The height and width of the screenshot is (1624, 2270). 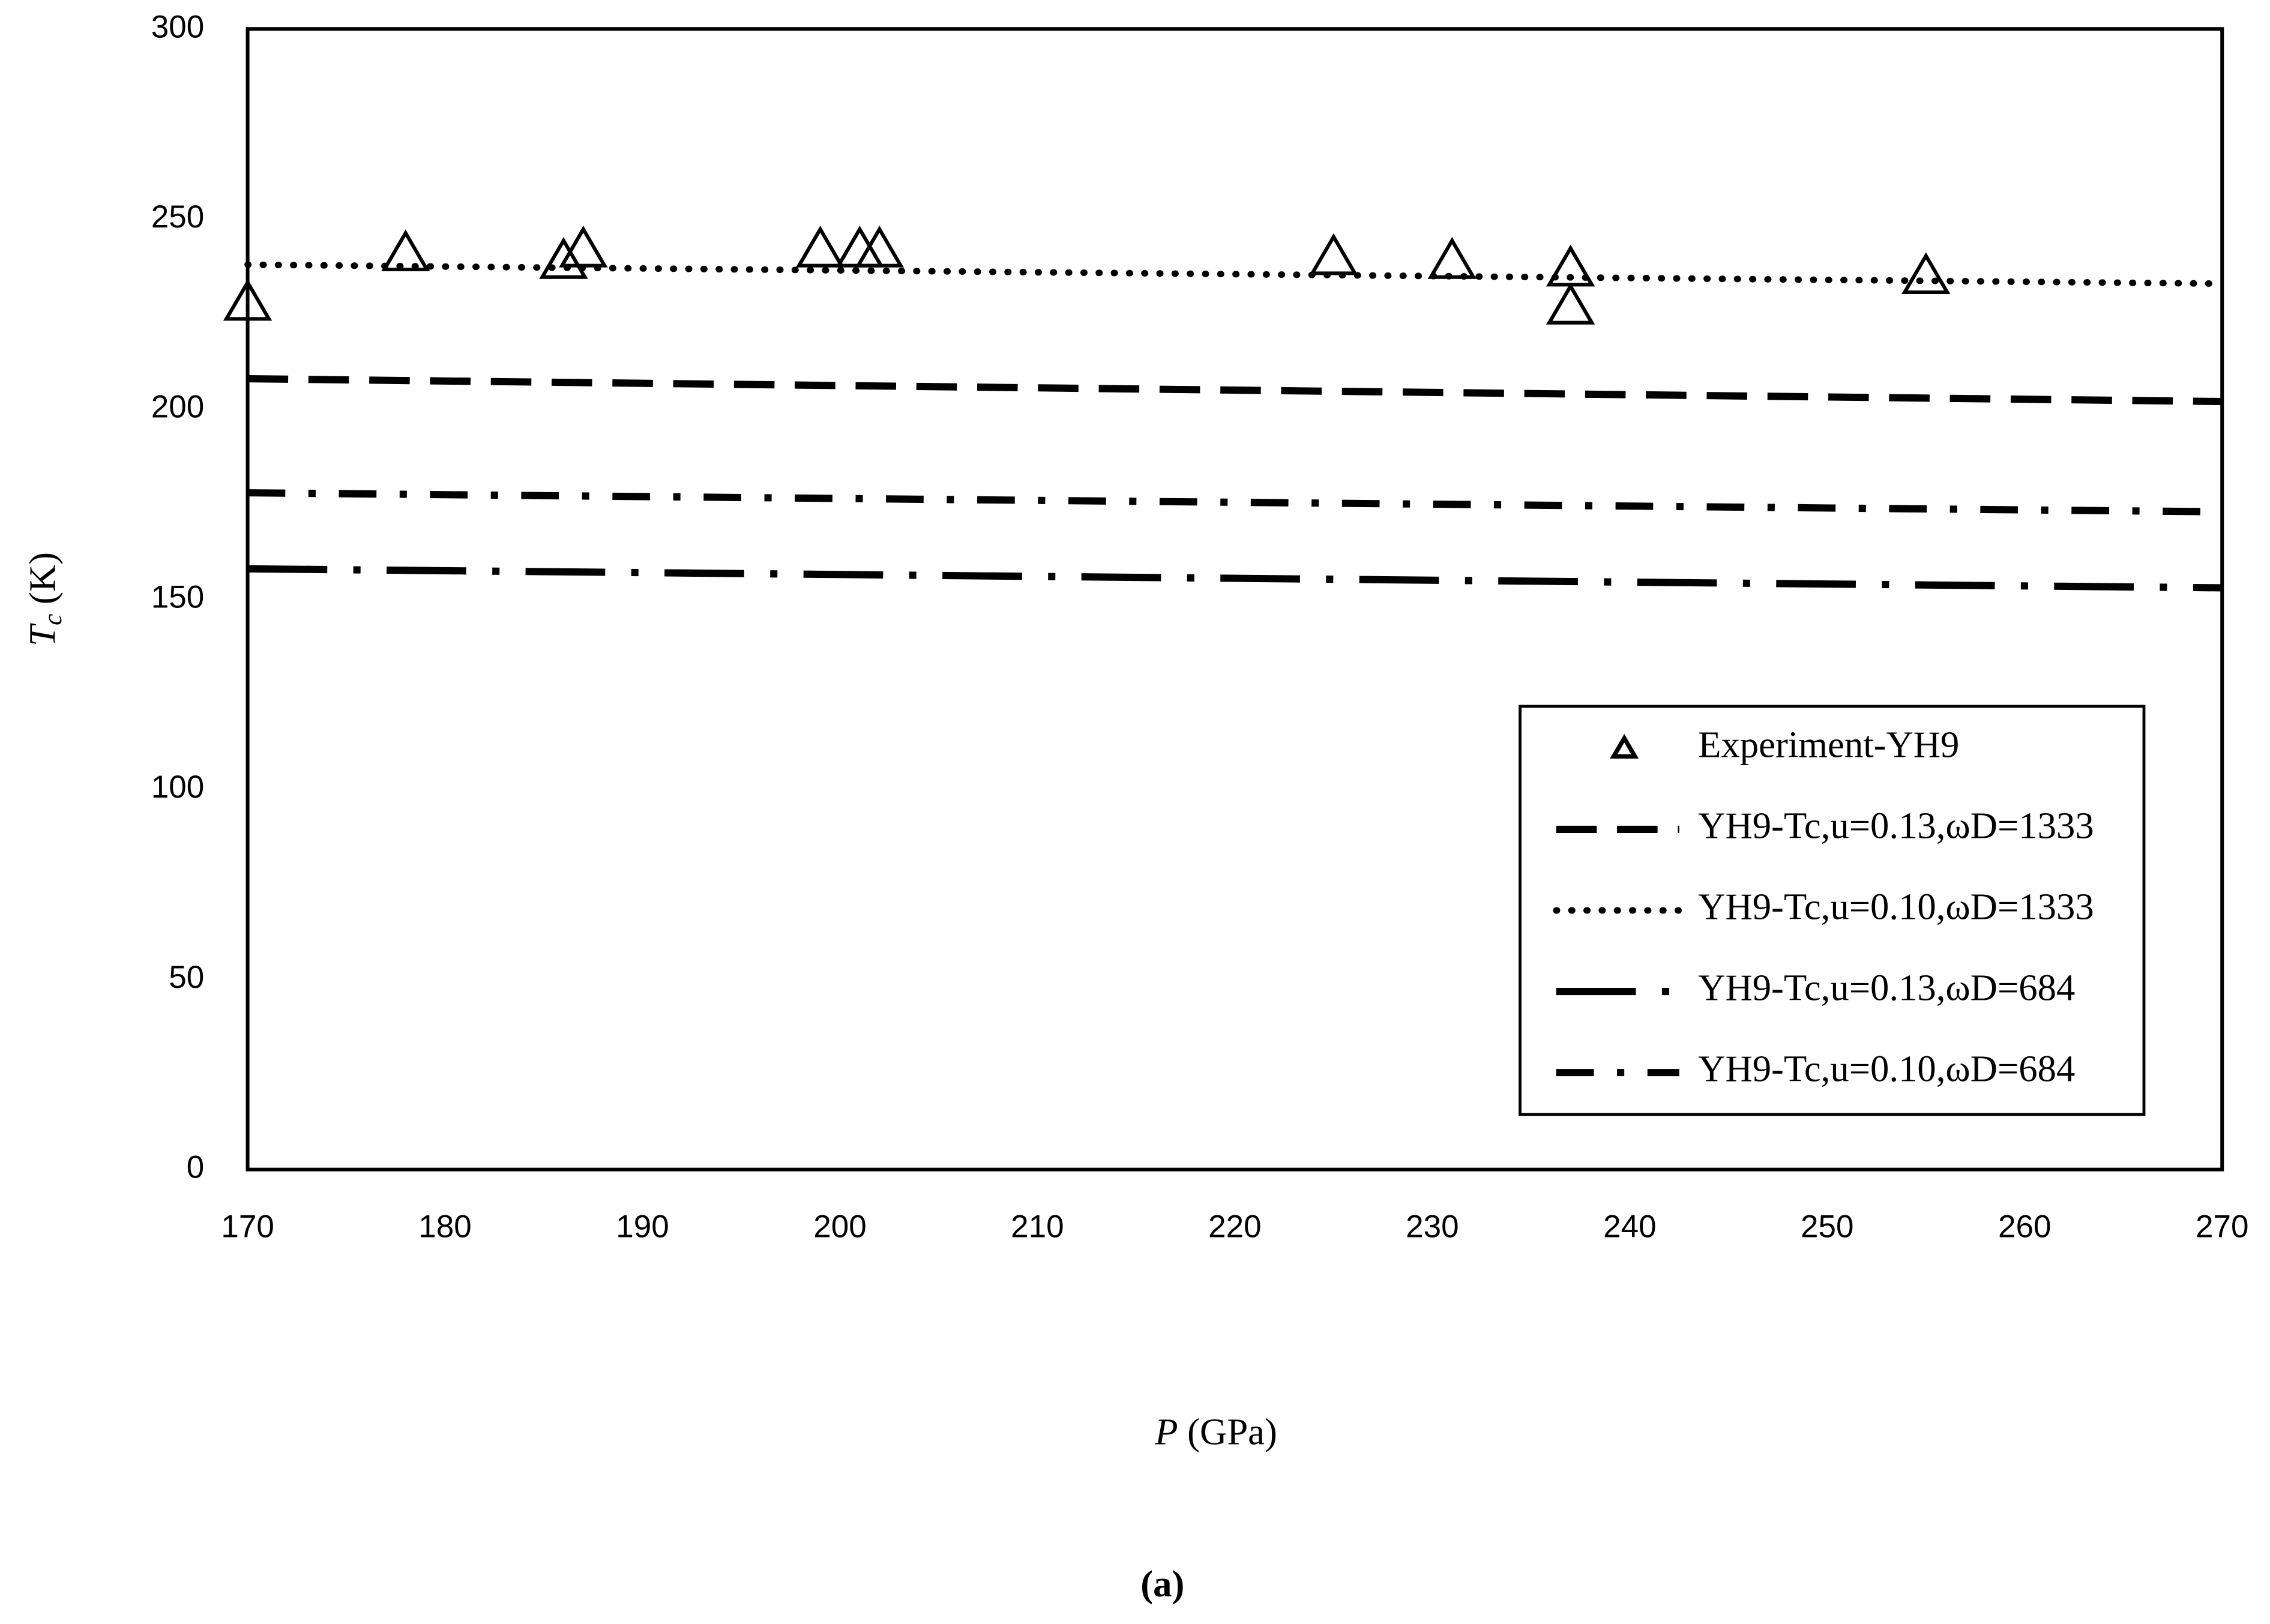 What do you see at coordinates (1630, 1227) in the screenshot?
I see `x-tick-label: 240` at bounding box center [1630, 1227].